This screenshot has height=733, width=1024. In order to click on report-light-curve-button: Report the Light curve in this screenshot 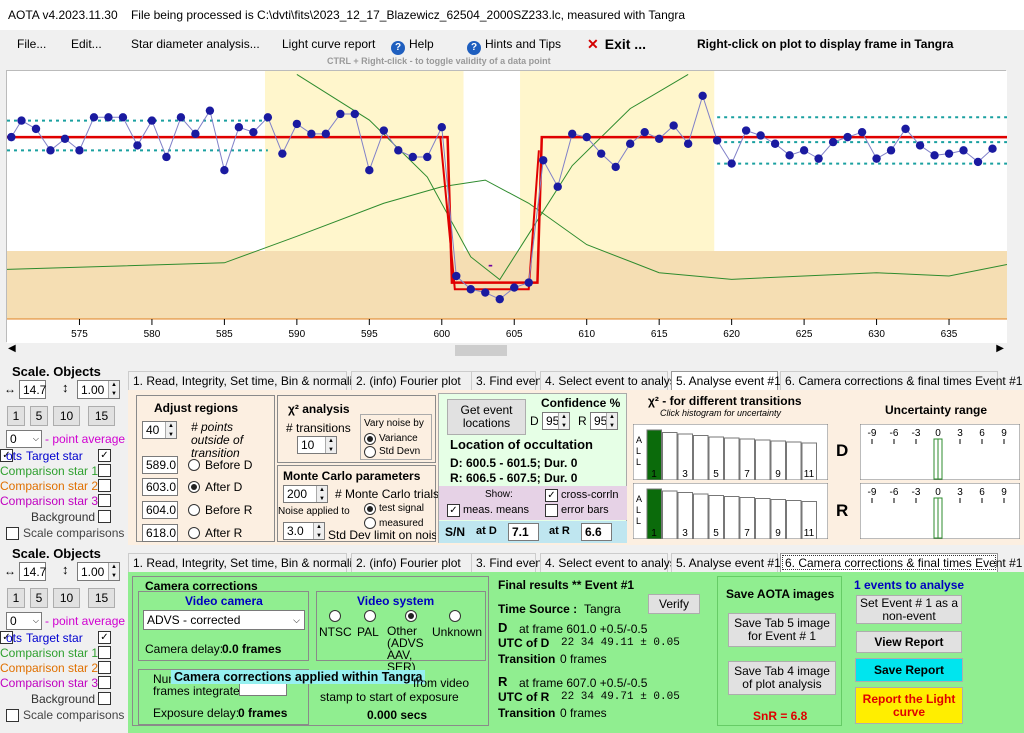, I will do `click(909, 705)`.